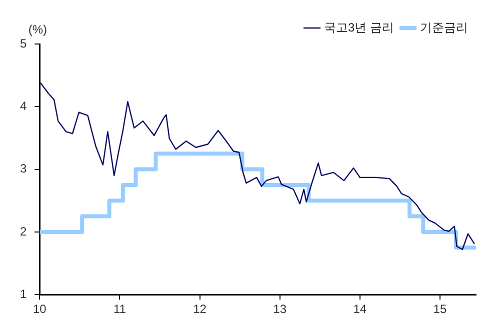 This screenshot has width=502, height=328. Describe the element at coordinates (23, 43) in the screenshot. I see `y-tick-label: 5` at that location.